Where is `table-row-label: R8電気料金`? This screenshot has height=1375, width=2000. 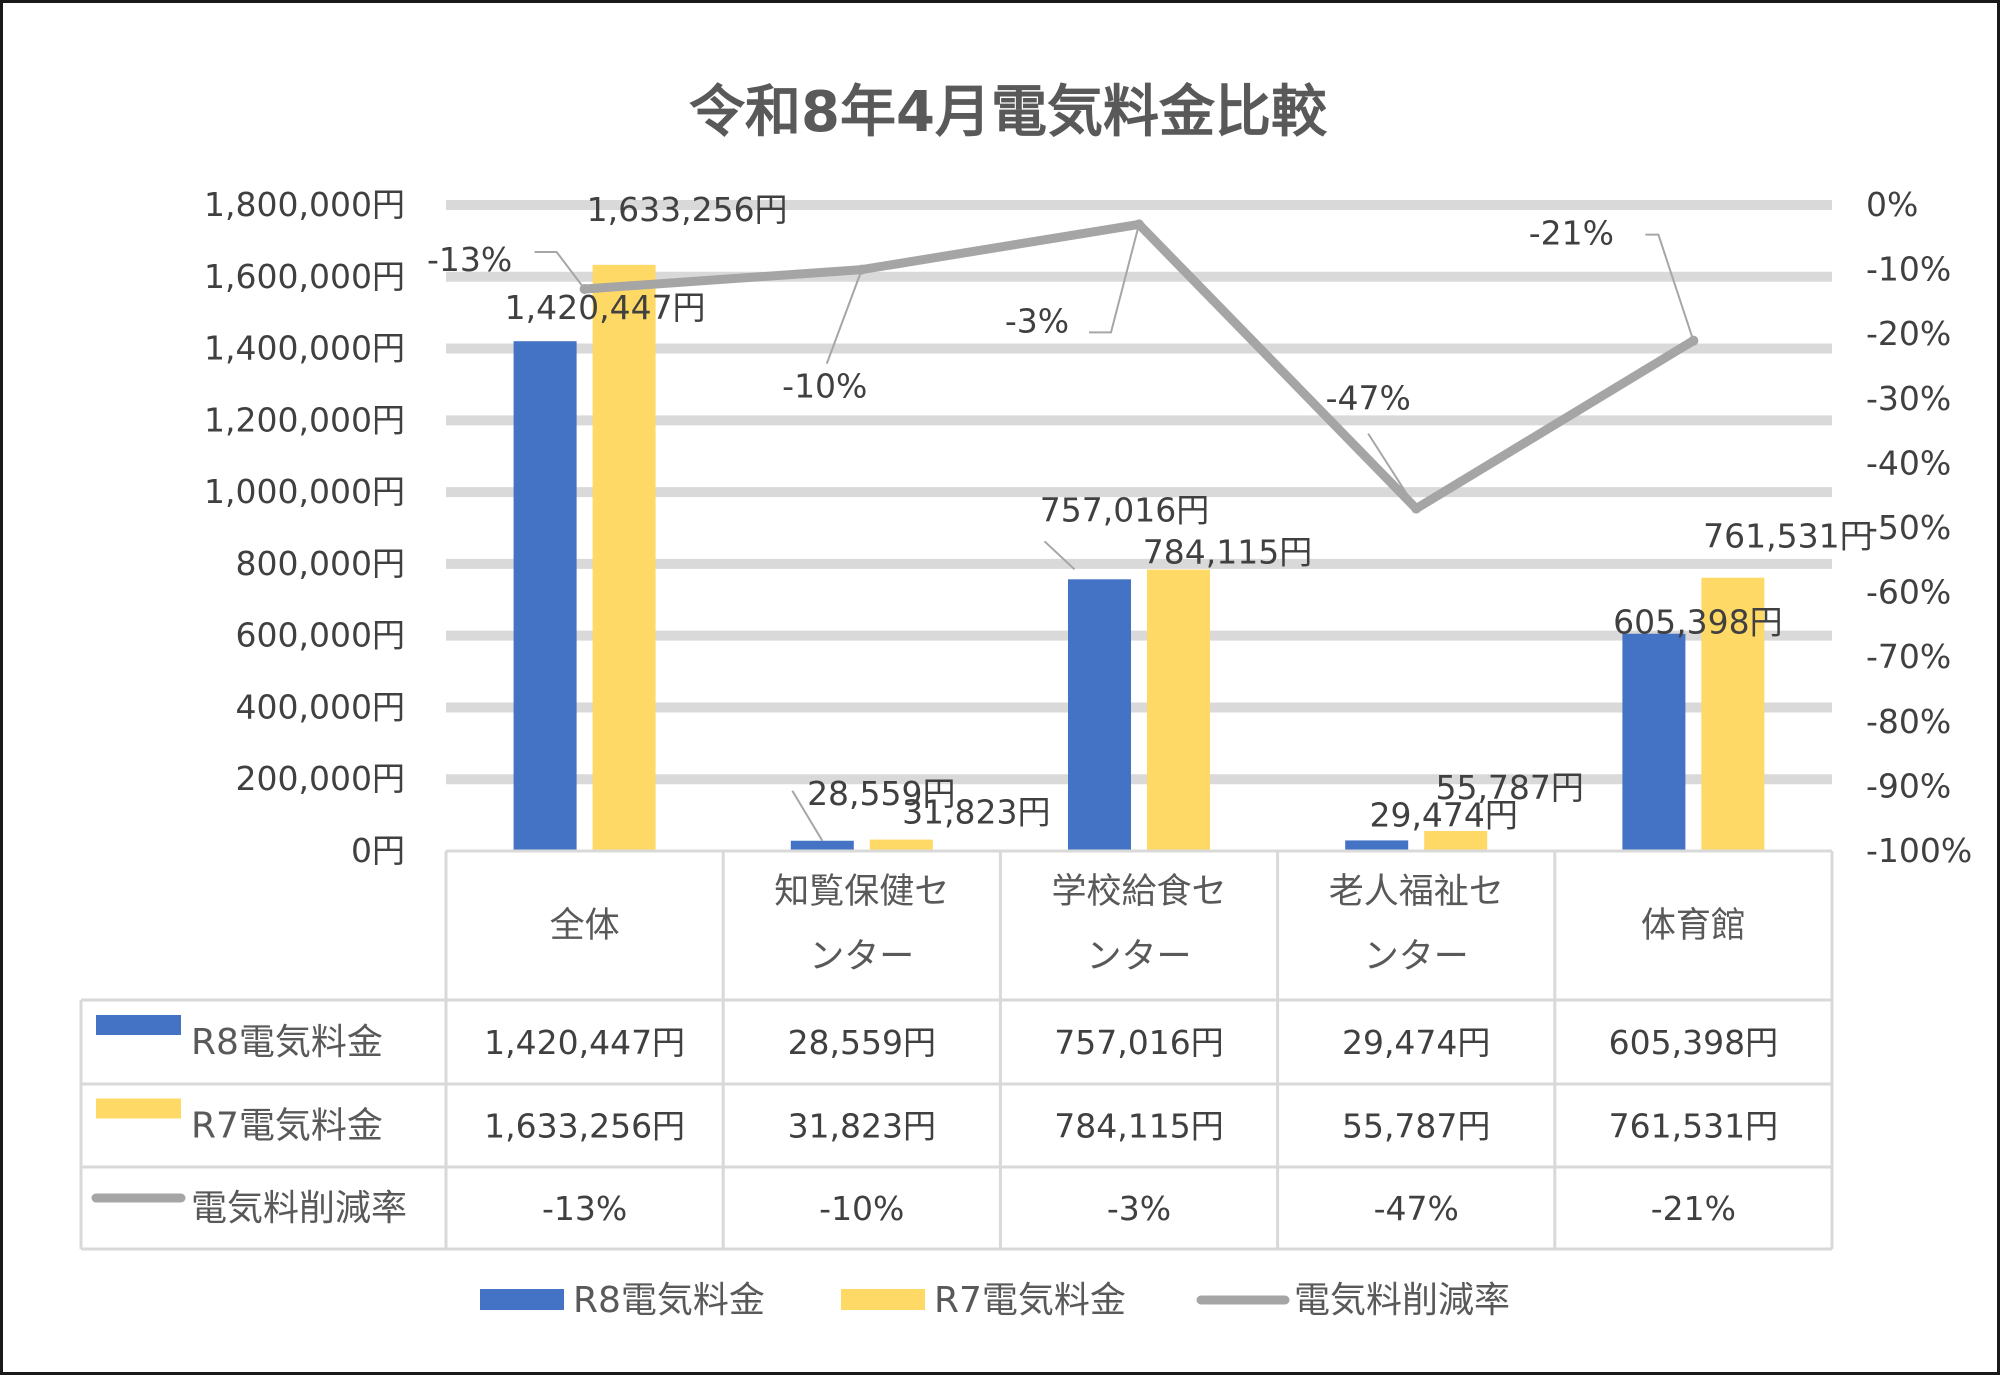
table-row-label: R8電気料金 is located at coordinates (287, 1042).